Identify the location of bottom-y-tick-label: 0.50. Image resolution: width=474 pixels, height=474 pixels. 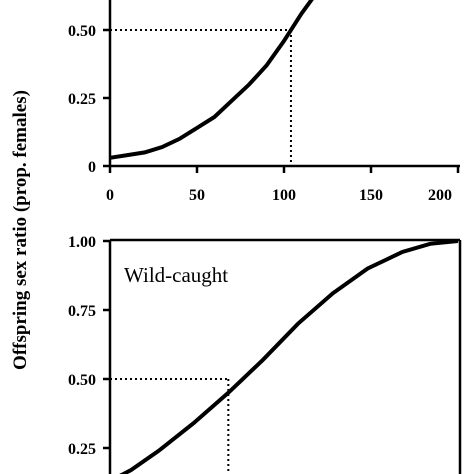
(82, 380).